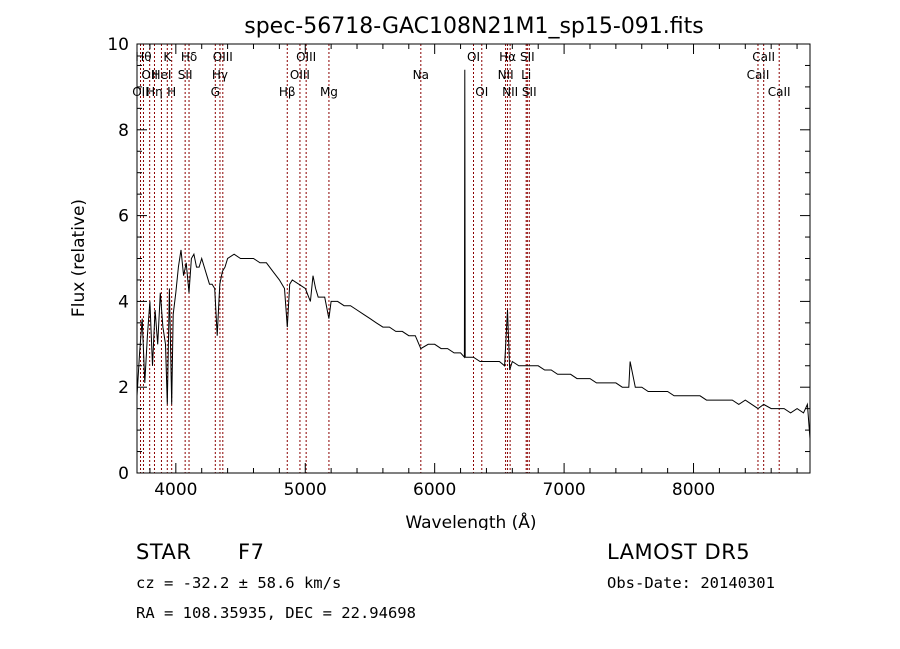  Describe the element at coordinates (563, 490) in the screenshot. I see `x-tick-label: 7000` at that location.